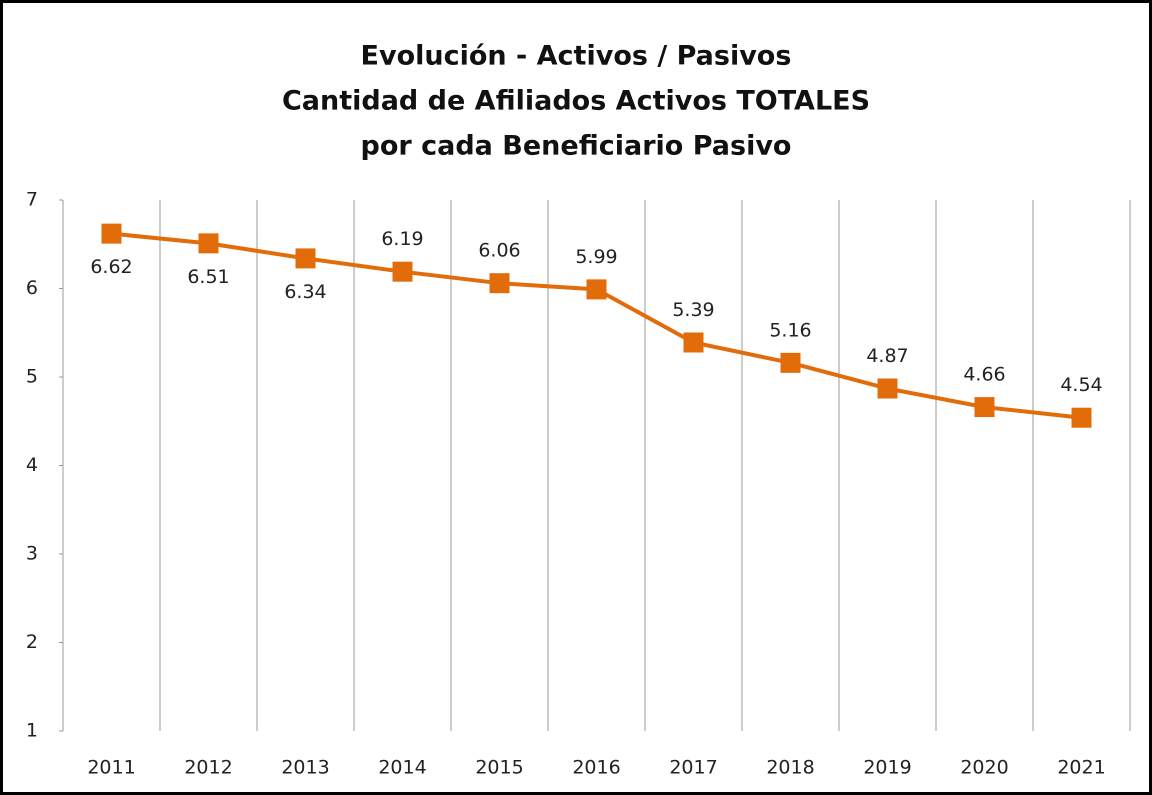 Image resolution: width=1152 pixels, height=795 pixels. What do you see at coordinates (576, 56) in the screenshot?
I see `chart-title: Evolución - Activos / Pasivos` at bounding box center [576, 56].